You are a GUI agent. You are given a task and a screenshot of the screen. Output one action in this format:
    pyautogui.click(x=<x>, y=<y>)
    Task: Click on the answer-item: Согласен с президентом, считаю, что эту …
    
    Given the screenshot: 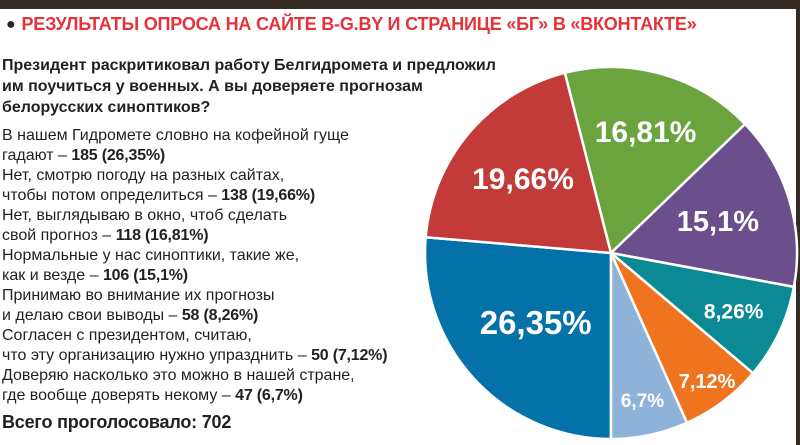 What is the action you would take?
    pyautogui.click(x=222, y=346)
    